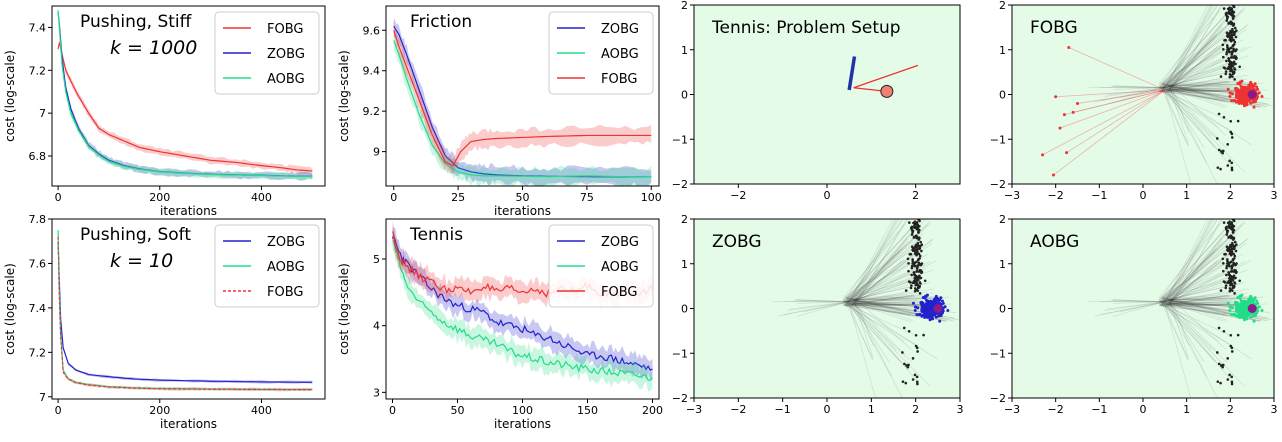  What do you see at coordinates (1054, 28) in the screenshot?
I see `chart-title: FOBG` at bounding box center [1054, 28].